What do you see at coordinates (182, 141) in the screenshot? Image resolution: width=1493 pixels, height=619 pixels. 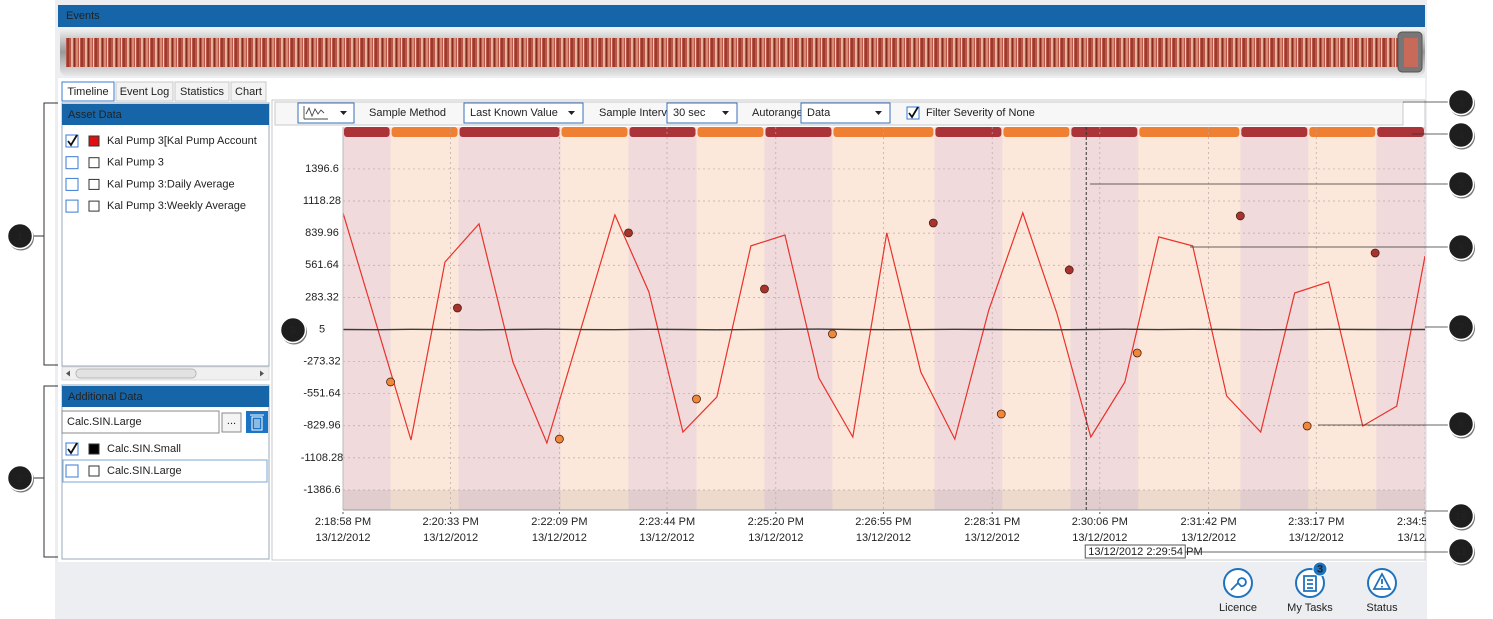 I see `asset-label: Kal Pump 3[Kal Pump Account` at bounding box center [182, 141].